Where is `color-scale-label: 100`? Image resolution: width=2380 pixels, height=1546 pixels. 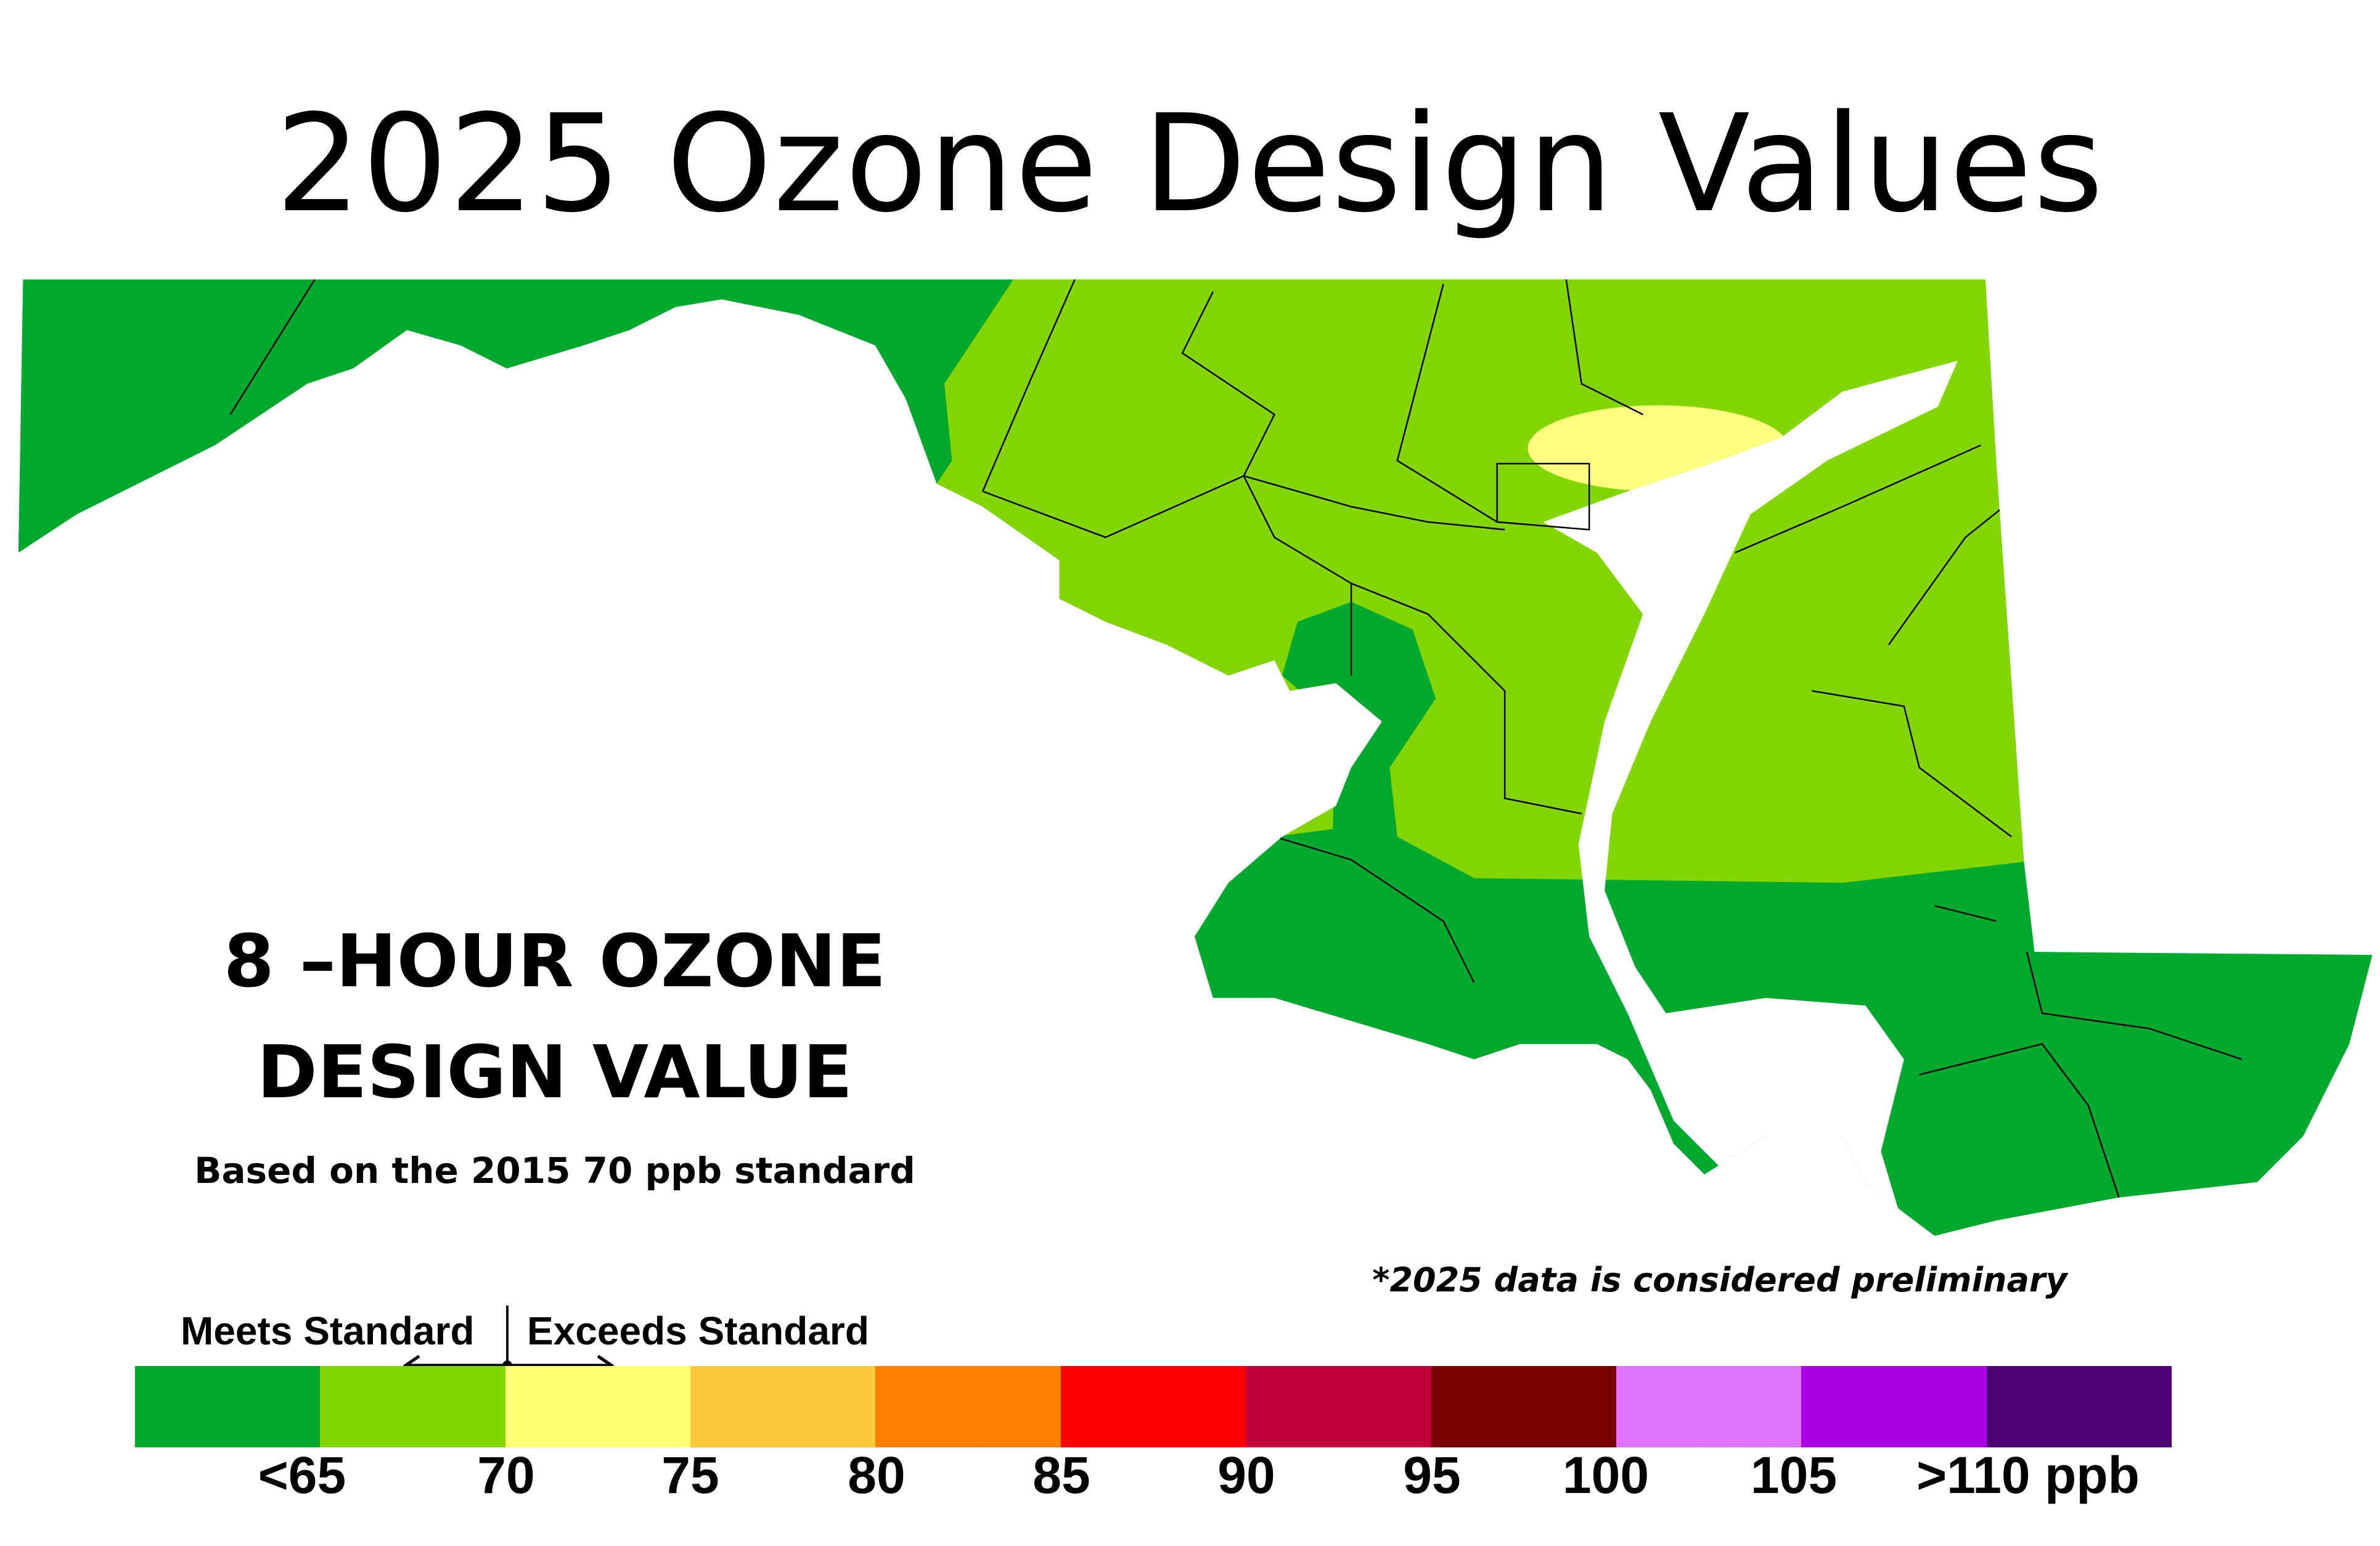 color-scale-label: 100 is located at coordinates (1606, 1475).